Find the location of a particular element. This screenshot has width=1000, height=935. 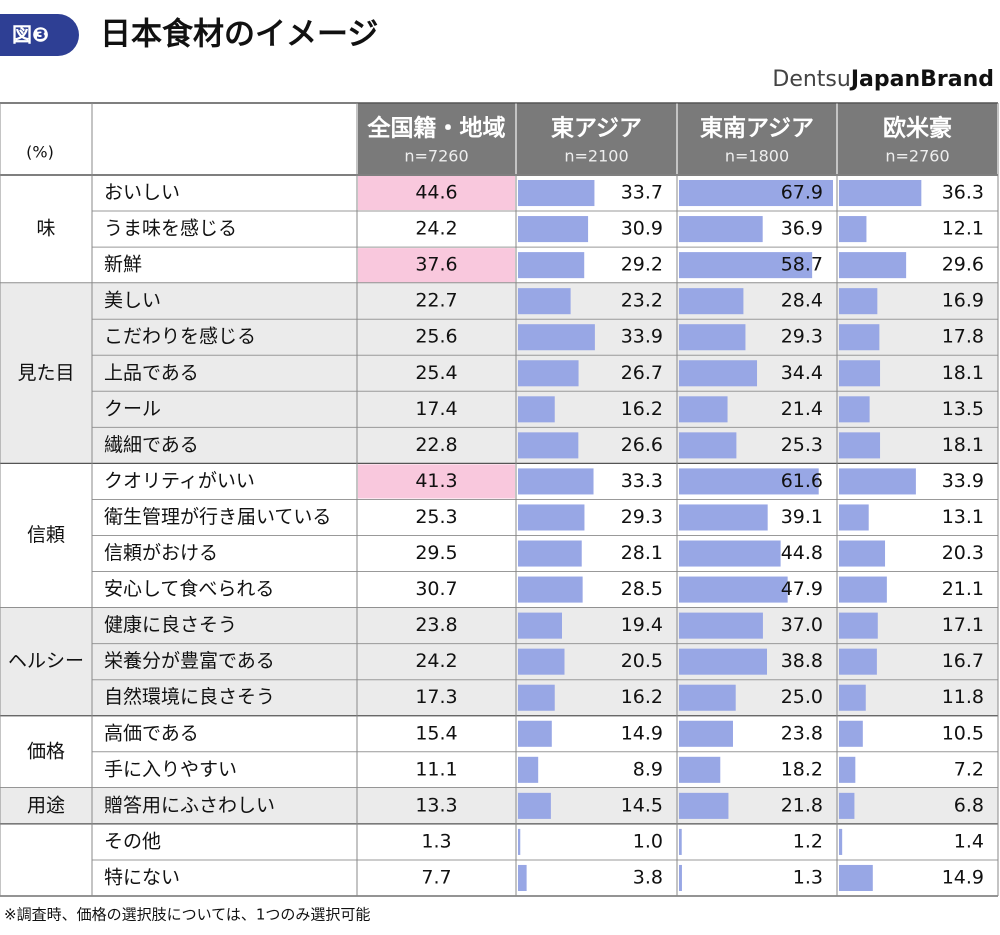

value: 17.4 is located at coordinates (436, 409).